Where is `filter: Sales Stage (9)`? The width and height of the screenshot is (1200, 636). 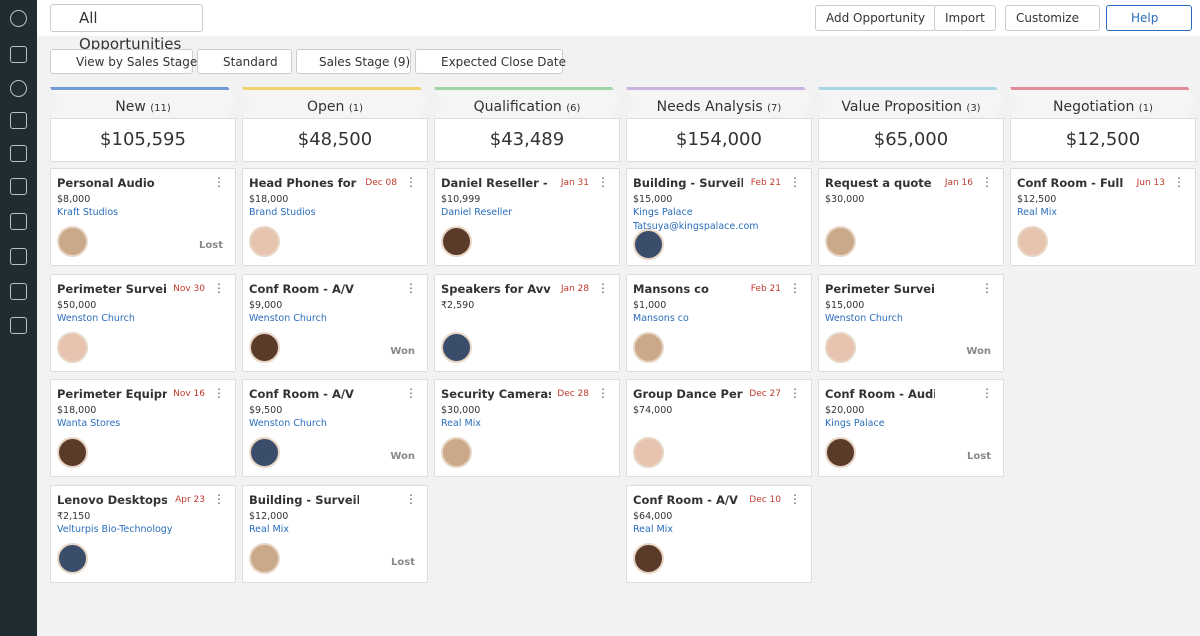
filter: Sales Stage (9) is located at coordinates (353, 61).